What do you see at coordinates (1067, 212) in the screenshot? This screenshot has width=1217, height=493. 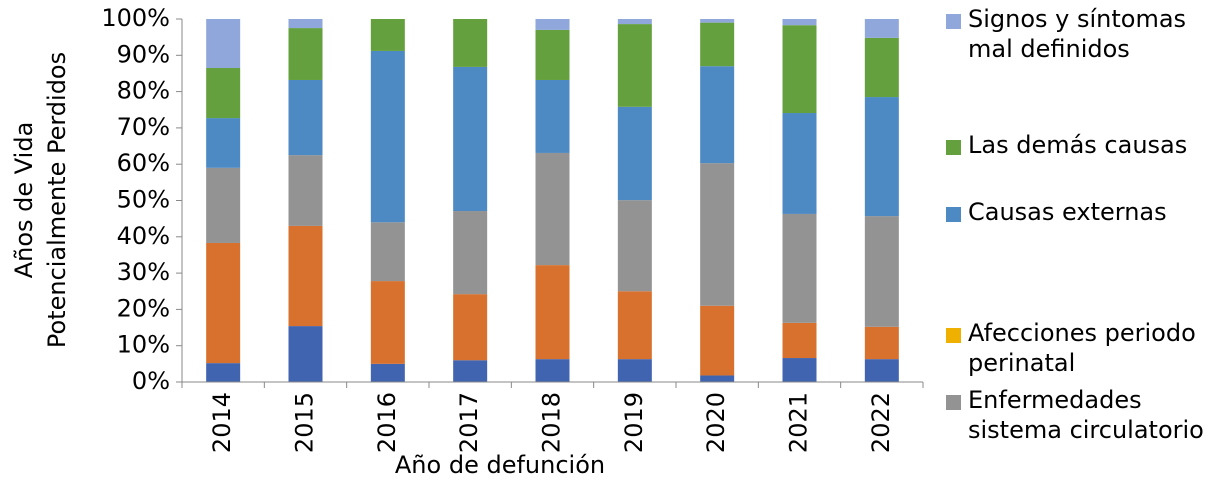 I see `legend-label: Causas externas` at bounding box center [1067, 212].